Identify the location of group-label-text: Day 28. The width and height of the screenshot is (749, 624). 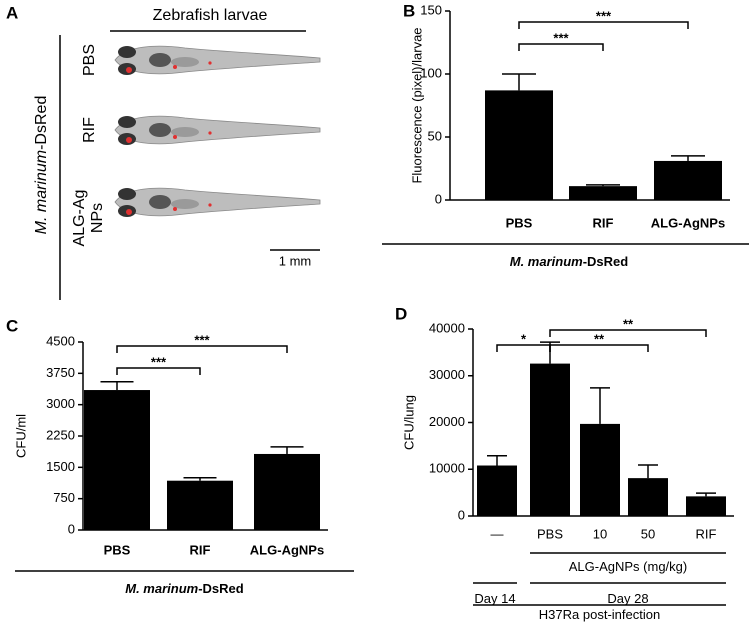
(627, 598).